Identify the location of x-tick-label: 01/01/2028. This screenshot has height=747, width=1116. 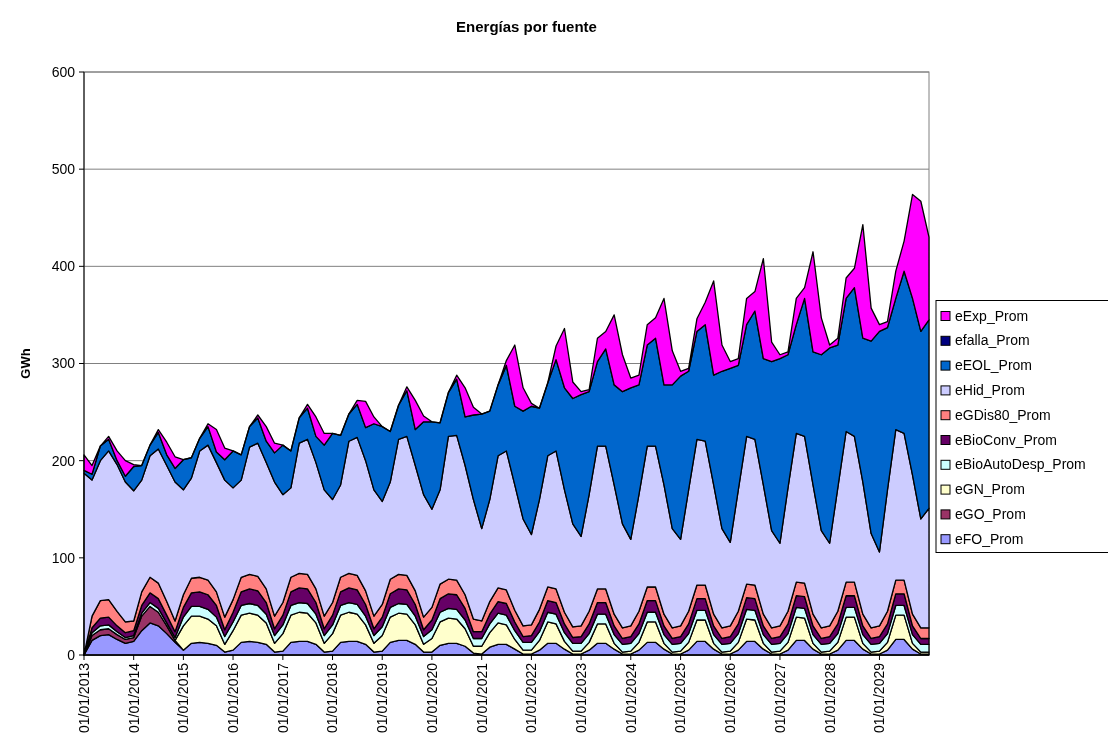
(829, 698).